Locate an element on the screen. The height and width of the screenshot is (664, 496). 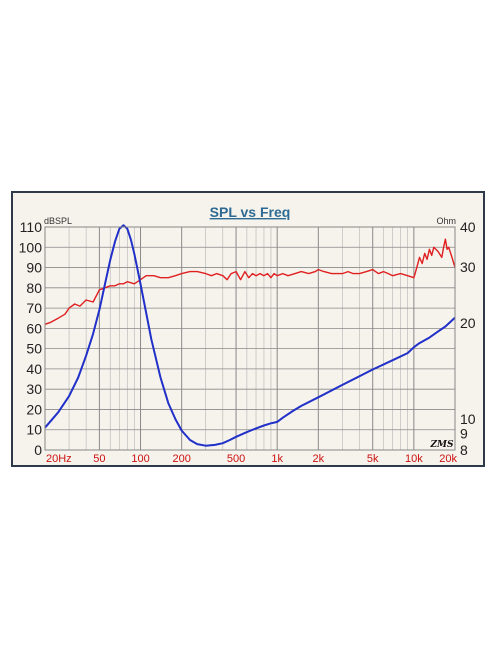
spl-curve is located at coordinates (250, 281).